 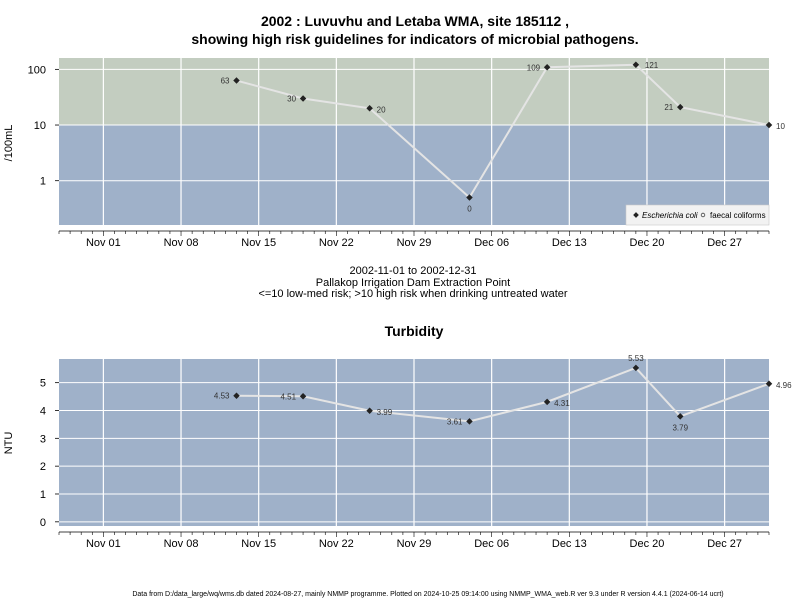 I want to click on micro-data-label-2: 20, so click(x=381, y=109).